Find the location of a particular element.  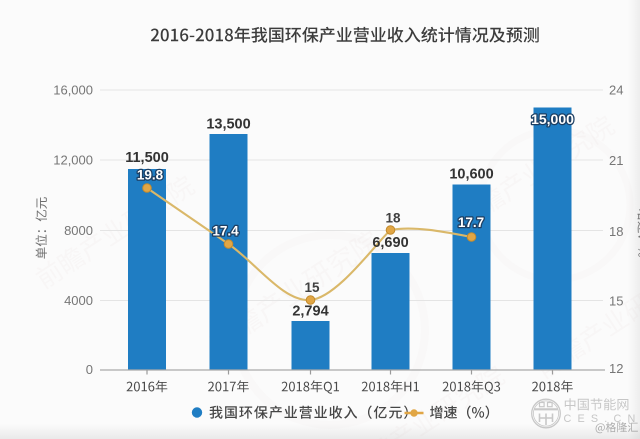

svg-text: 13,500 is located at coordinates (228, 125).